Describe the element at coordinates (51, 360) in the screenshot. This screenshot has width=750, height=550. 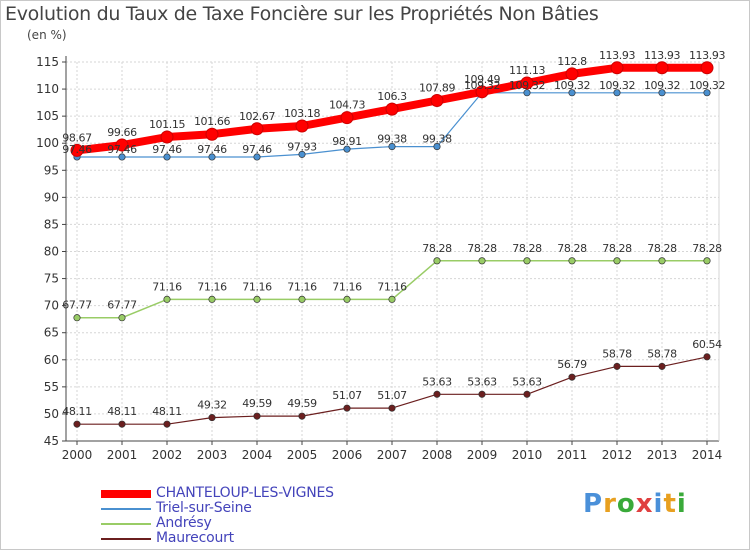
I see `y-tick-label: 60` at that location.